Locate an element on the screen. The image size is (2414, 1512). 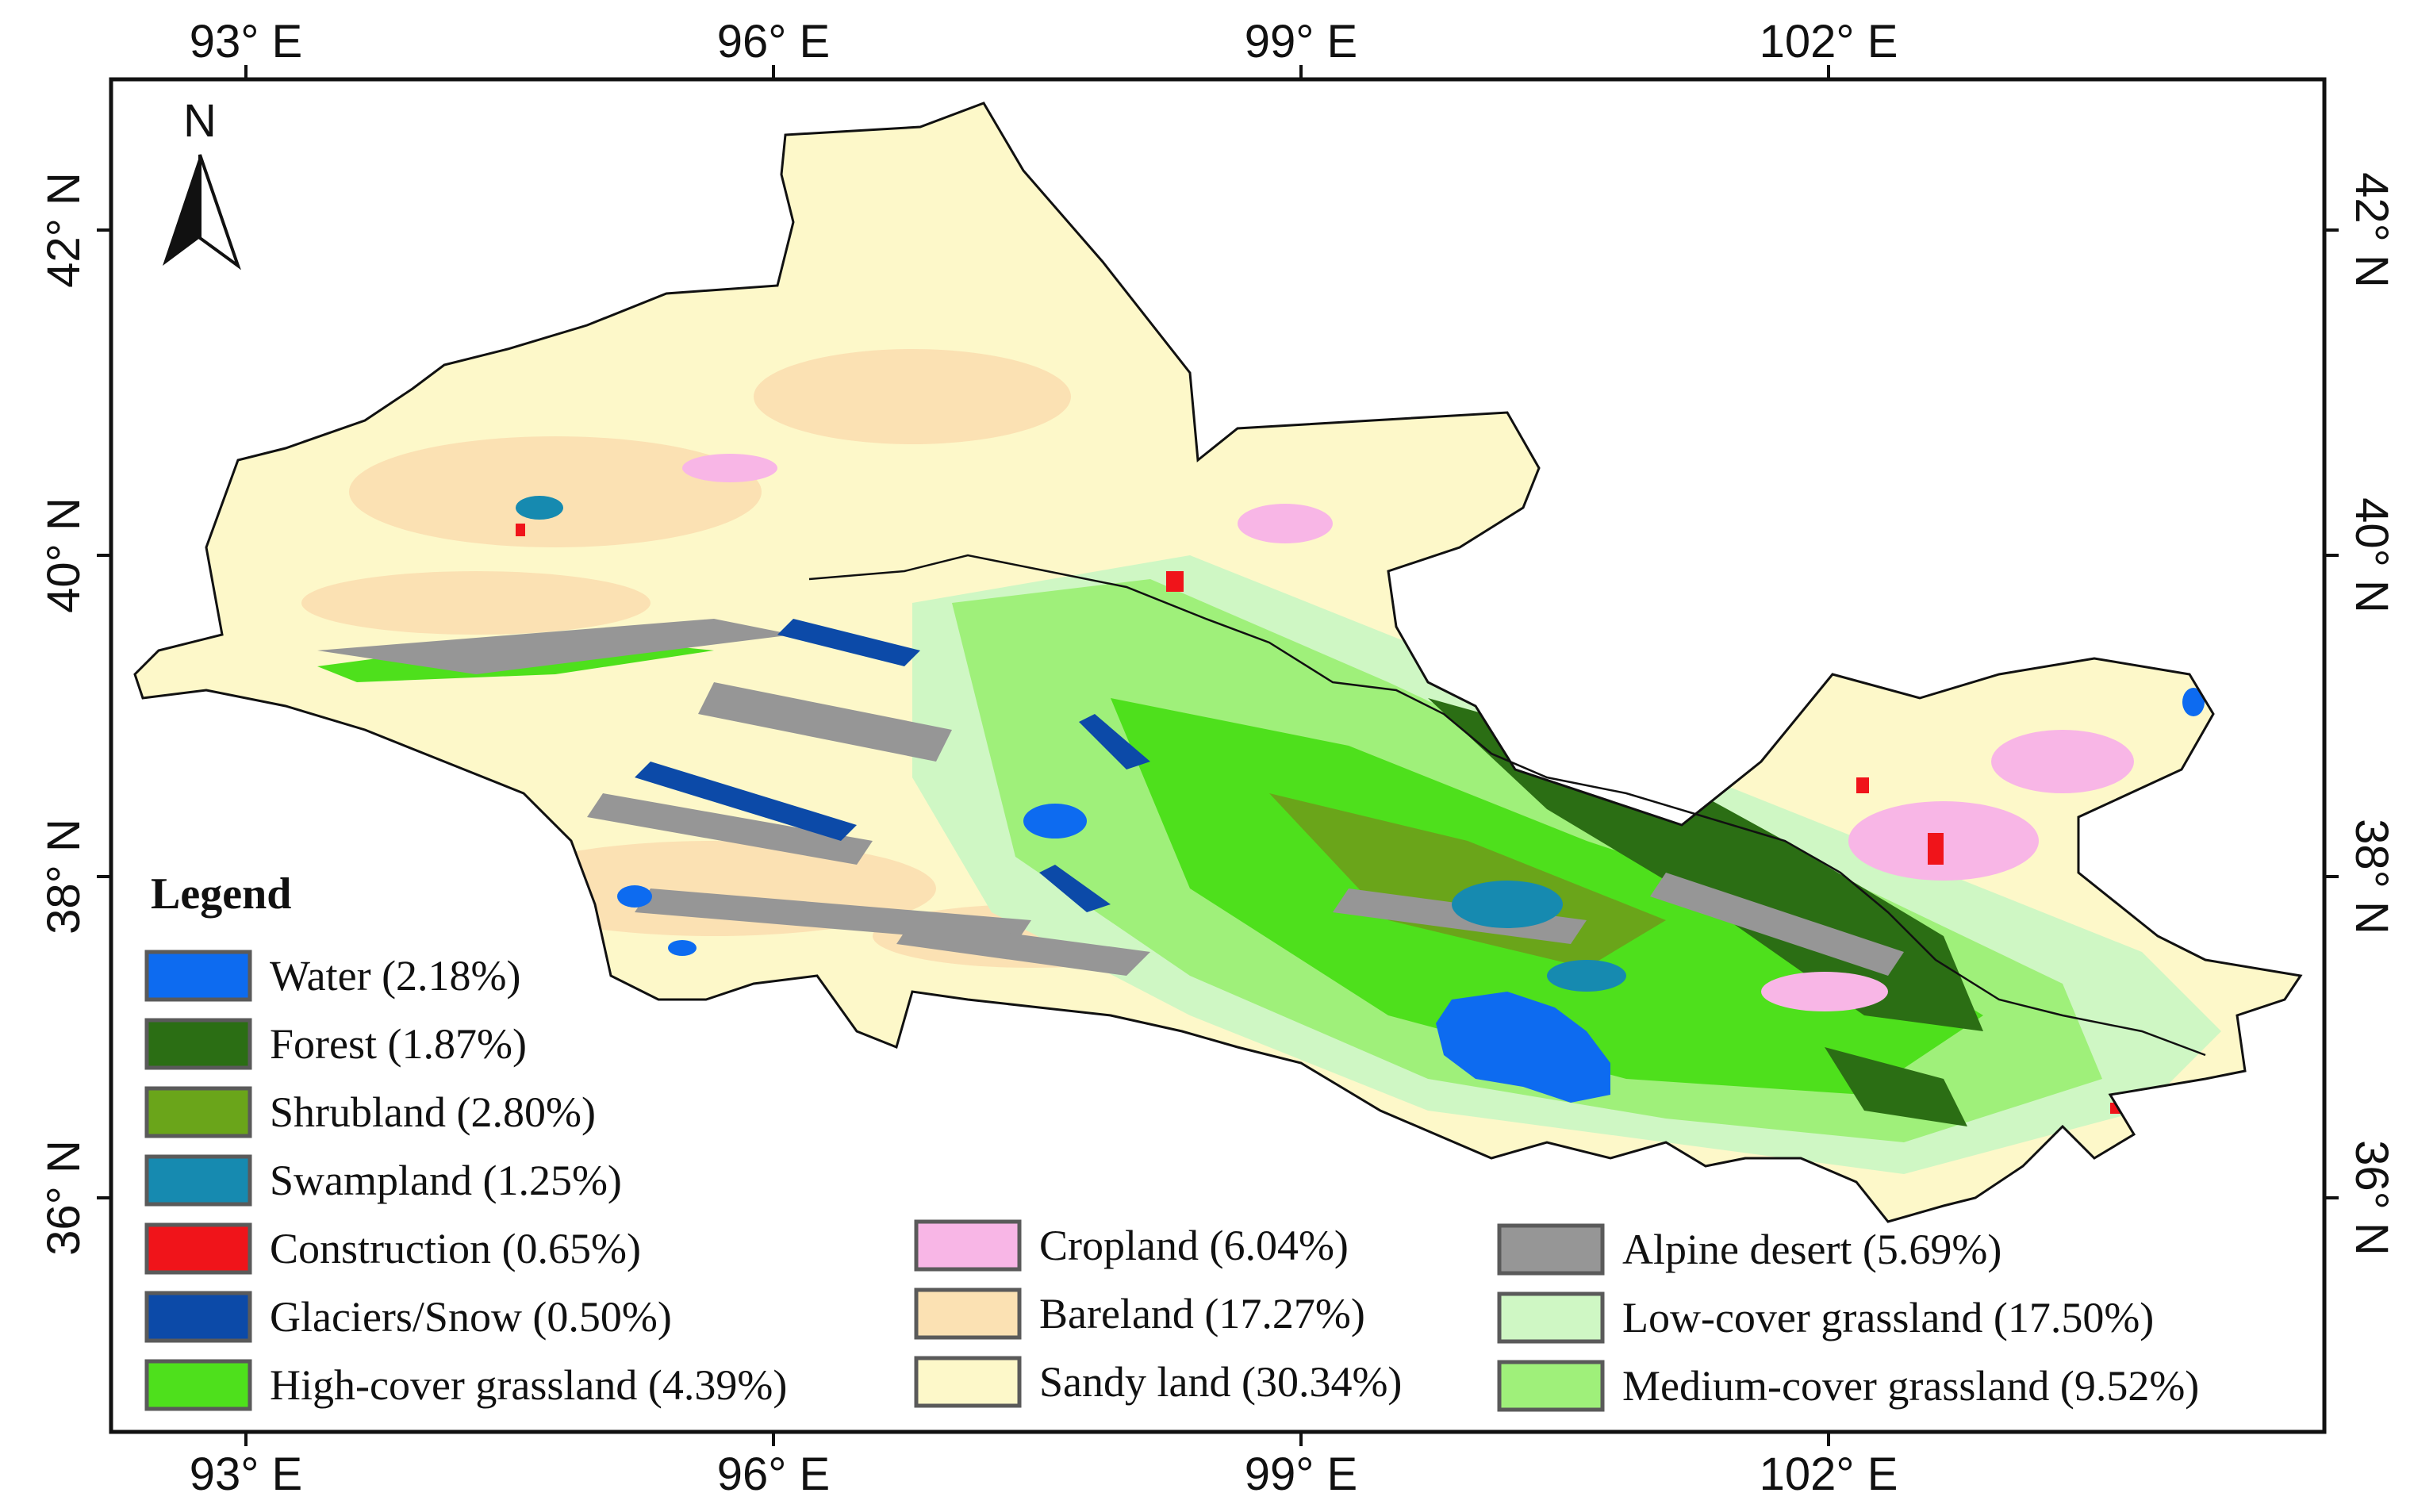
lon-tick-top: 96° E is located at coordinates (774, 42).